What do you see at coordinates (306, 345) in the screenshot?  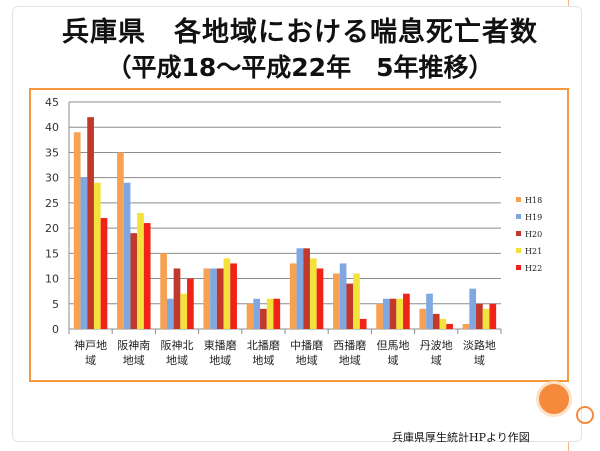 I see `category-label: 中播磨` at bounding box center [306, 345].